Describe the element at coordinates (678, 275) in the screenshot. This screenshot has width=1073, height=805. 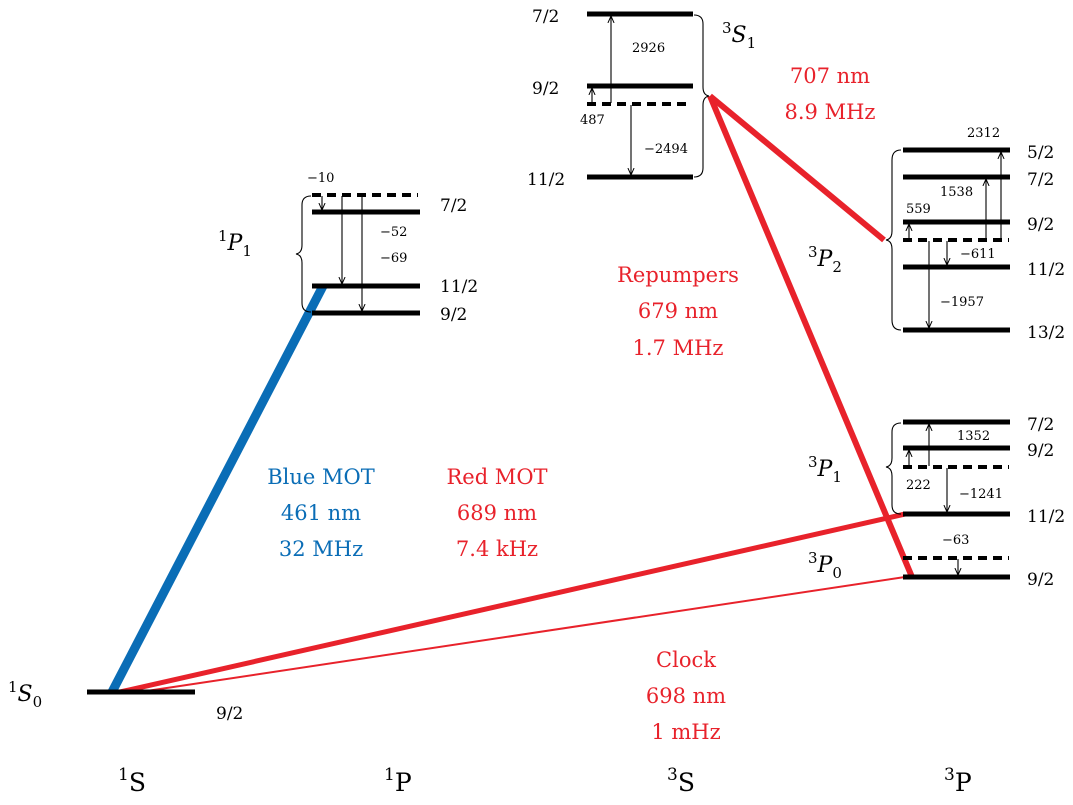
I see `repumpers-name: Repumpers` at that location.